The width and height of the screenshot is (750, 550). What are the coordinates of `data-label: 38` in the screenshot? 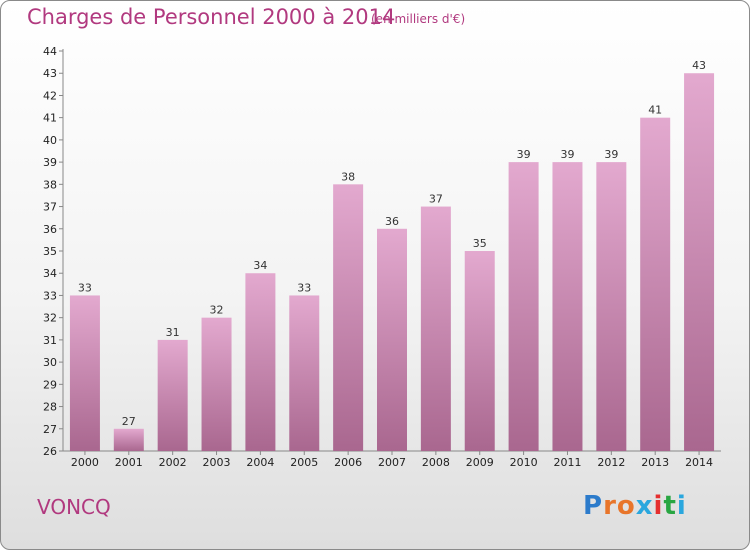 It's located at (348, 176).